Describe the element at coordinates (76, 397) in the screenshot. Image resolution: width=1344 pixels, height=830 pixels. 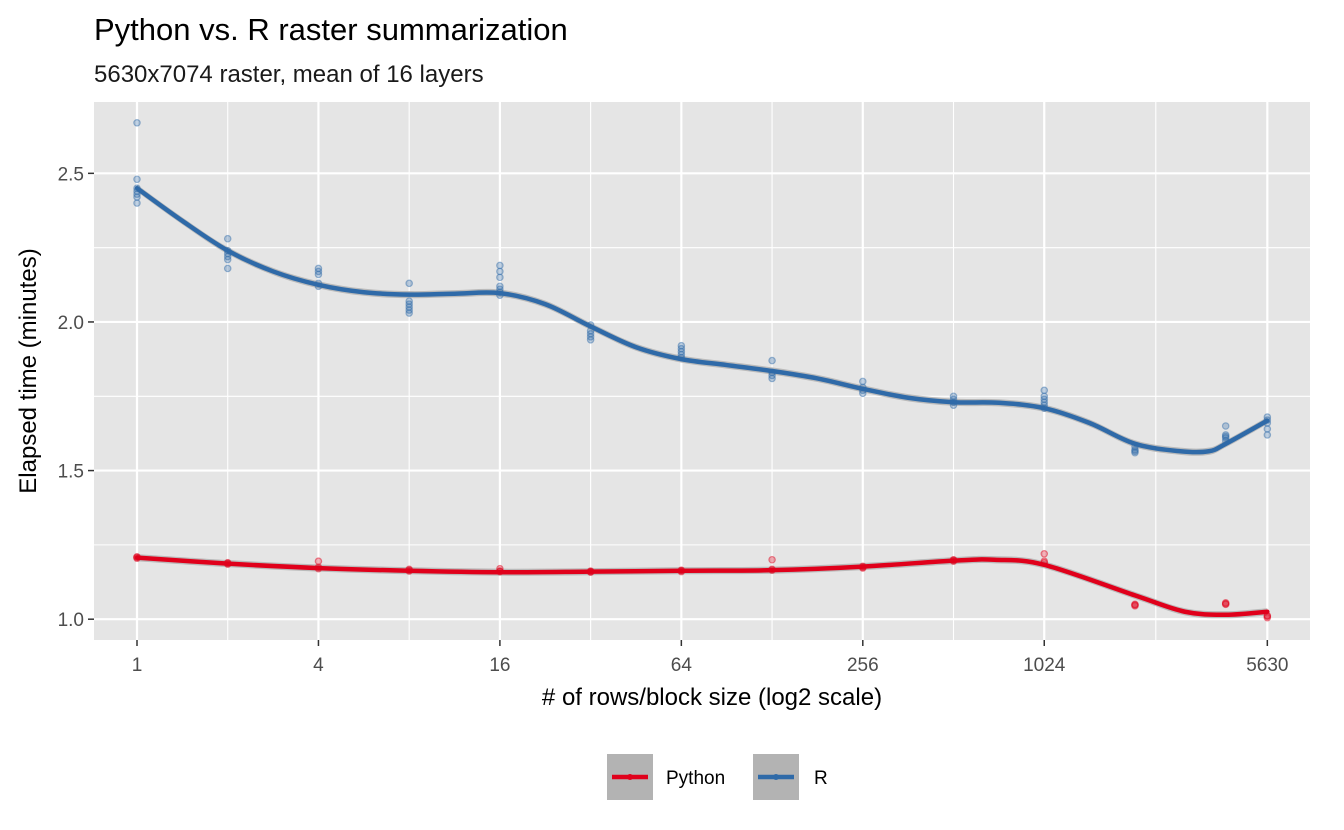
I see `y-axis-ticks: 1.0 1.5 2.0 2.5` at that location.